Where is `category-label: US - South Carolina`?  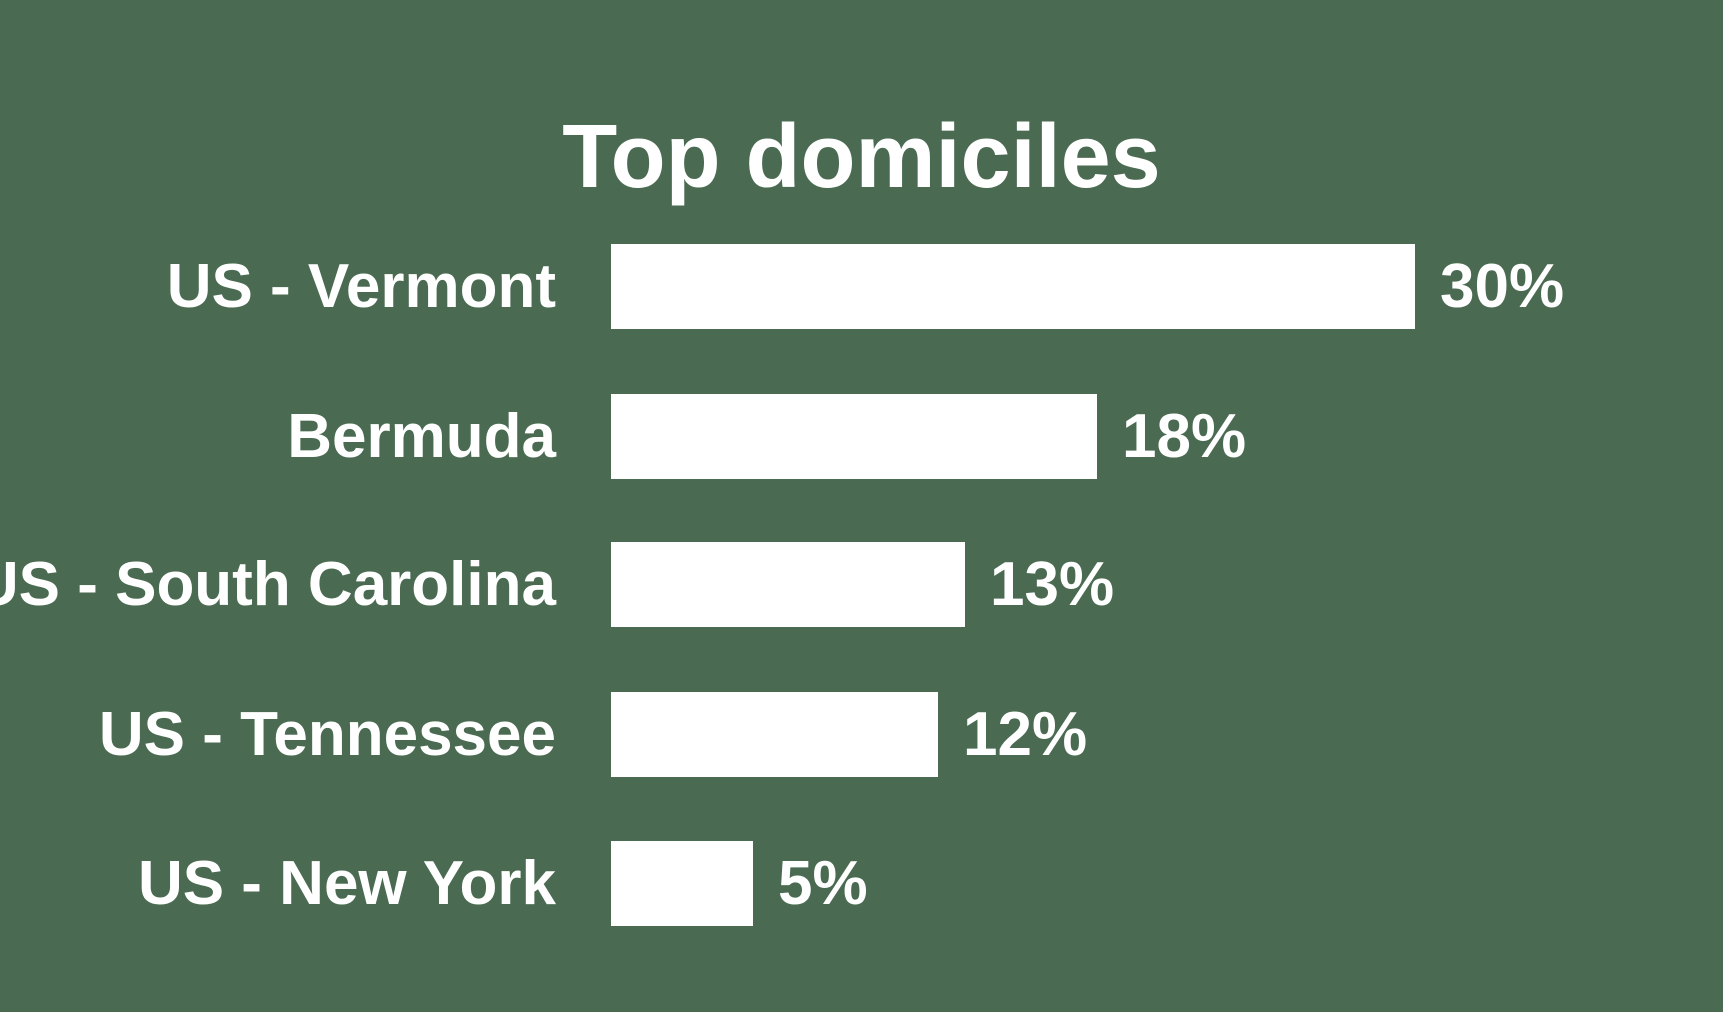
category-label: US - South Carolina is located at coordinates (278, 584).